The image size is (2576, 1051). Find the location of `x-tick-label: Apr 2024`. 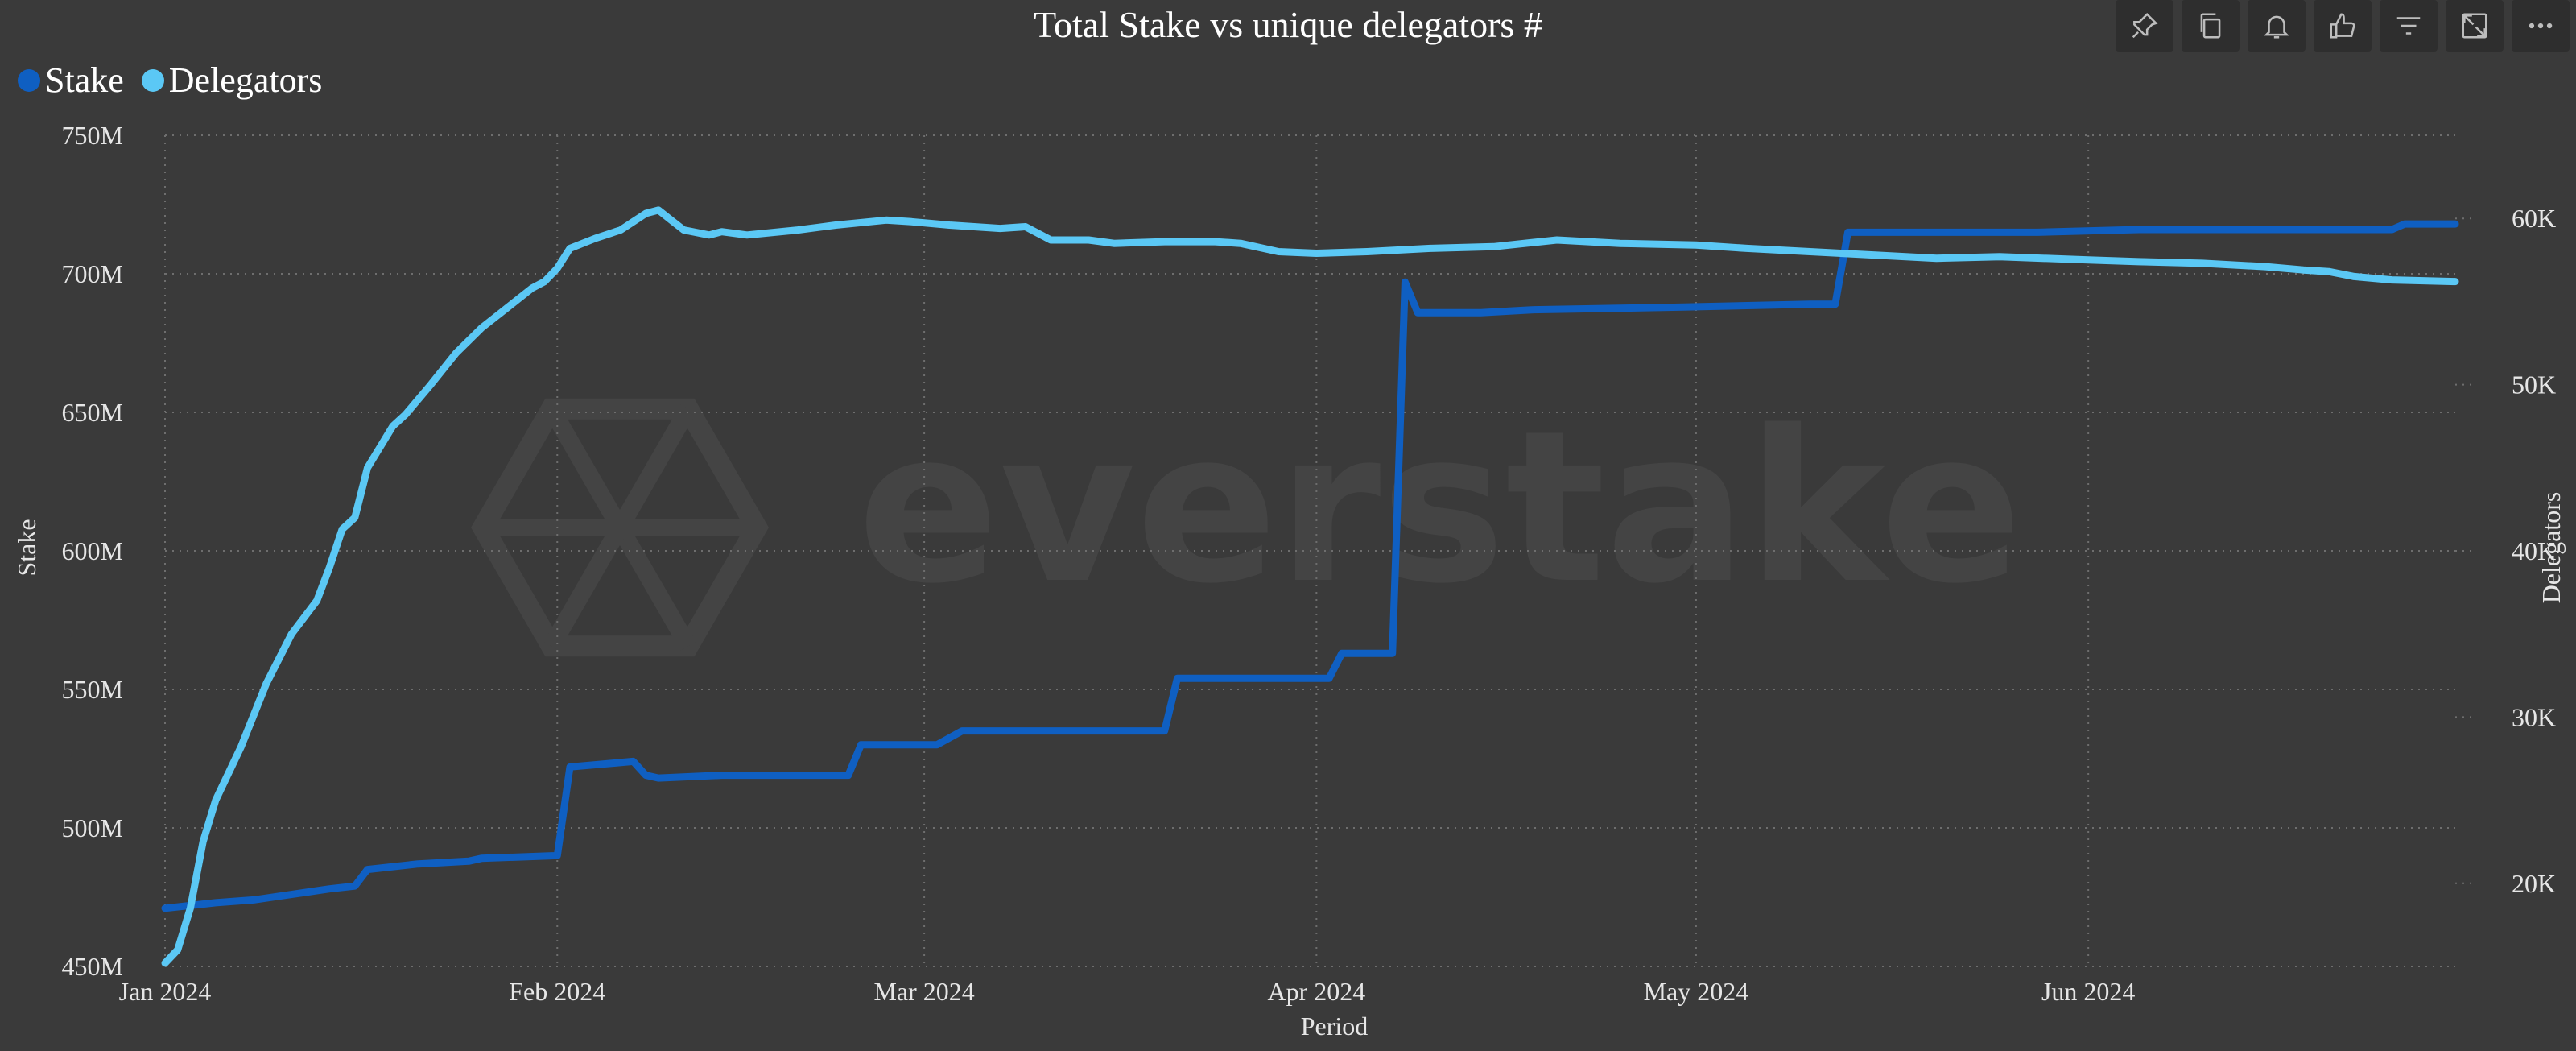

x-tick-label: Apr 2024 is located at coordinates (1316, 991).